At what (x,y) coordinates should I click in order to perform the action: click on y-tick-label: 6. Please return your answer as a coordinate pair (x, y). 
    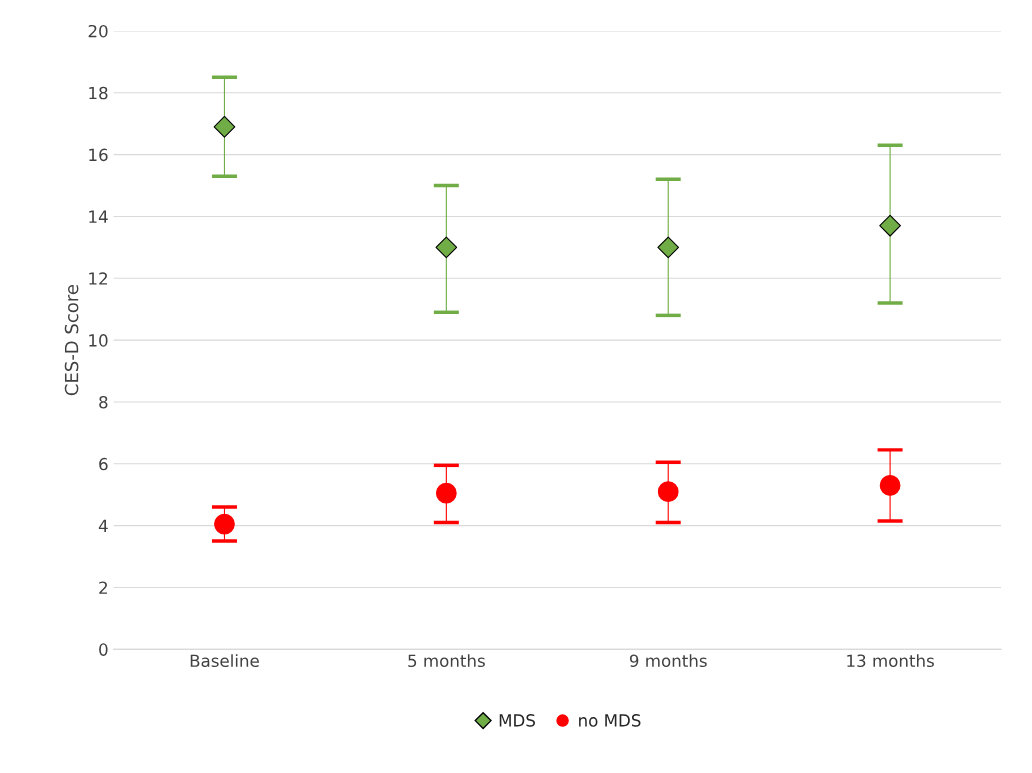
    Looking at the image, I should click on (103, 464).